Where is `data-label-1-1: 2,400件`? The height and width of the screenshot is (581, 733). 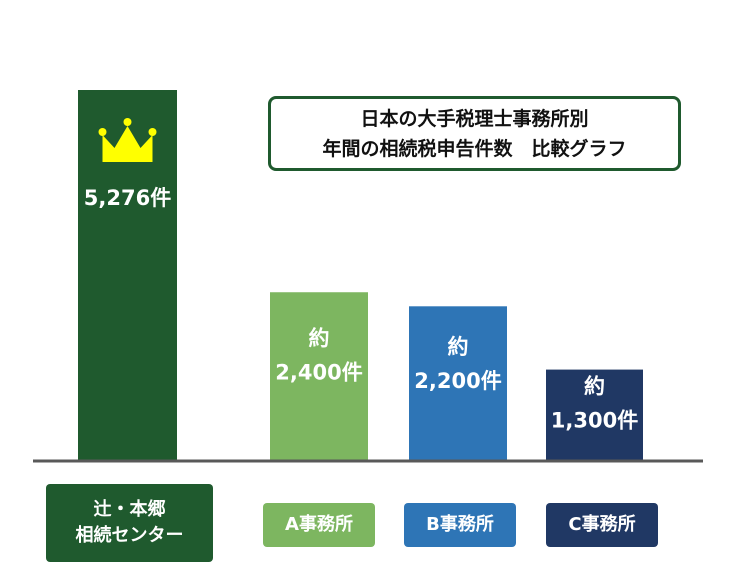 data-label-1-1: 2,400件 is located at coordinates (318, 372).